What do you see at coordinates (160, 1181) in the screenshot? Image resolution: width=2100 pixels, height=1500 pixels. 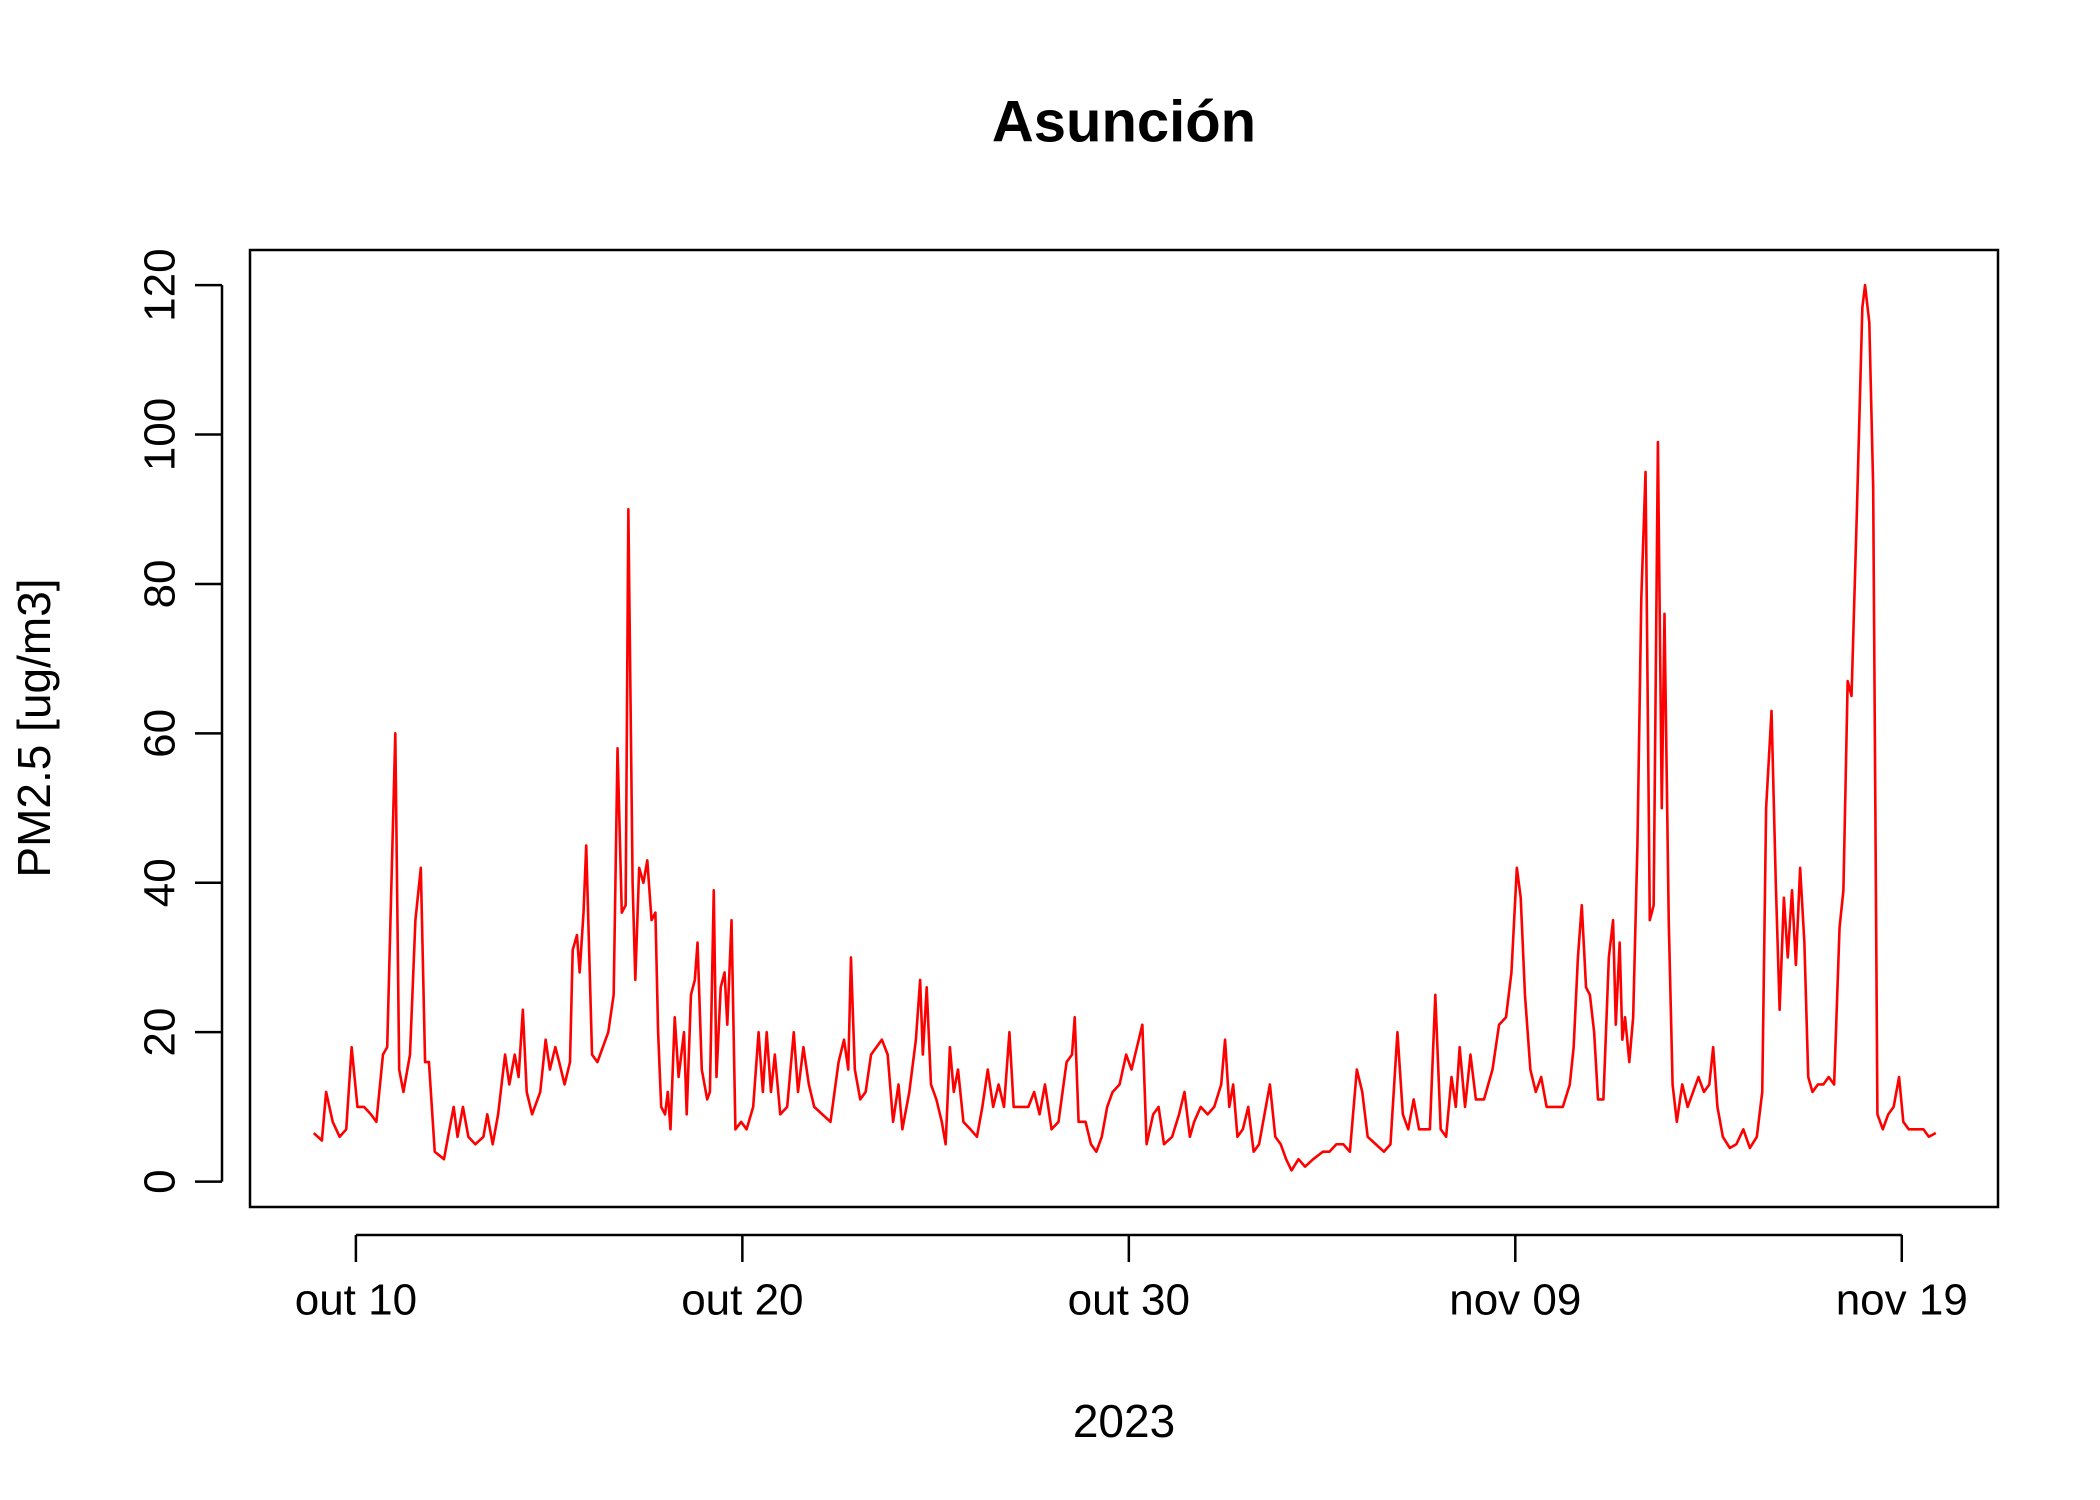 I see `y-tick-label: 0` at bounding box center [160, 1181].